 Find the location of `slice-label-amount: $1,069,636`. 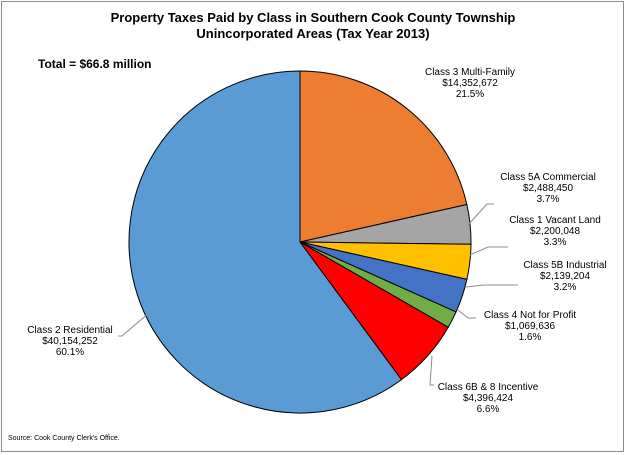

slice-label-amount: $1,069,636 is located at coordinates (530, 326).